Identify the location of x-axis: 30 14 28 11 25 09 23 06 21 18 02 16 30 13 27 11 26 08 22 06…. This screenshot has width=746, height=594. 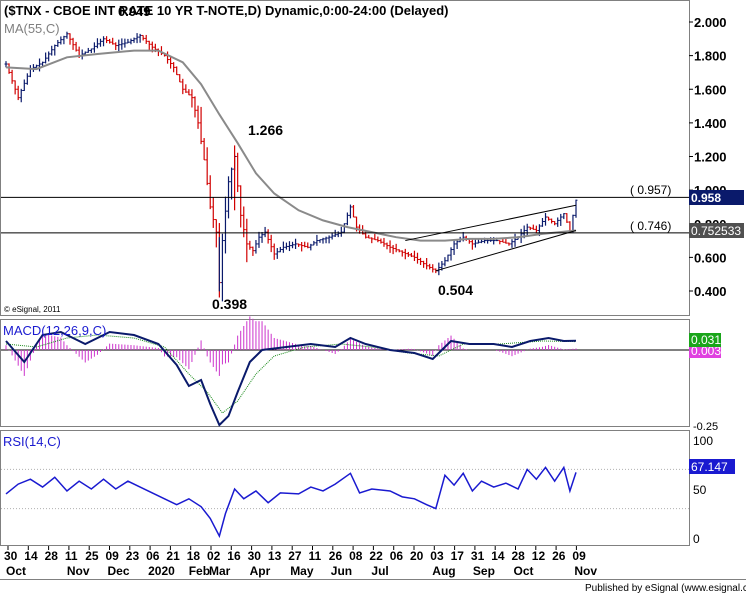
(300, 562).